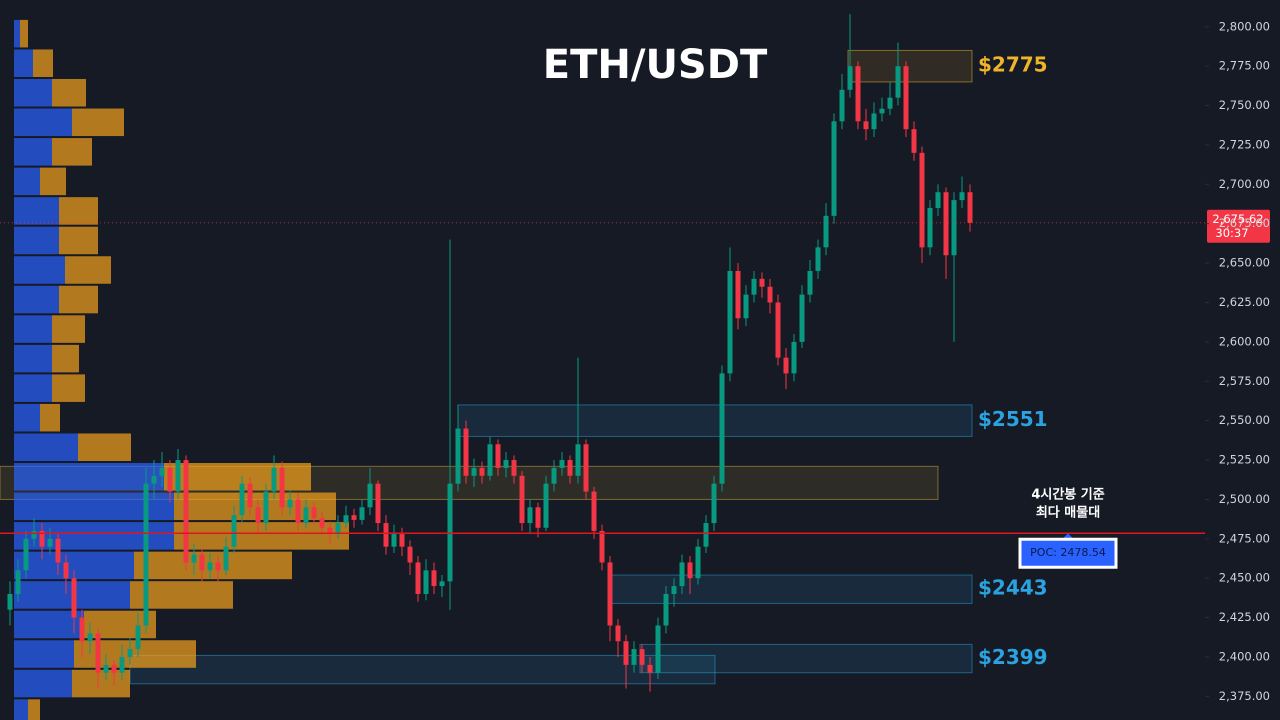 This screenshot has width=1280, height=720. Describe the element at coordinates (1244, 223) in the screenshot. I see `y-tick-label: 2,675.00` at that location.